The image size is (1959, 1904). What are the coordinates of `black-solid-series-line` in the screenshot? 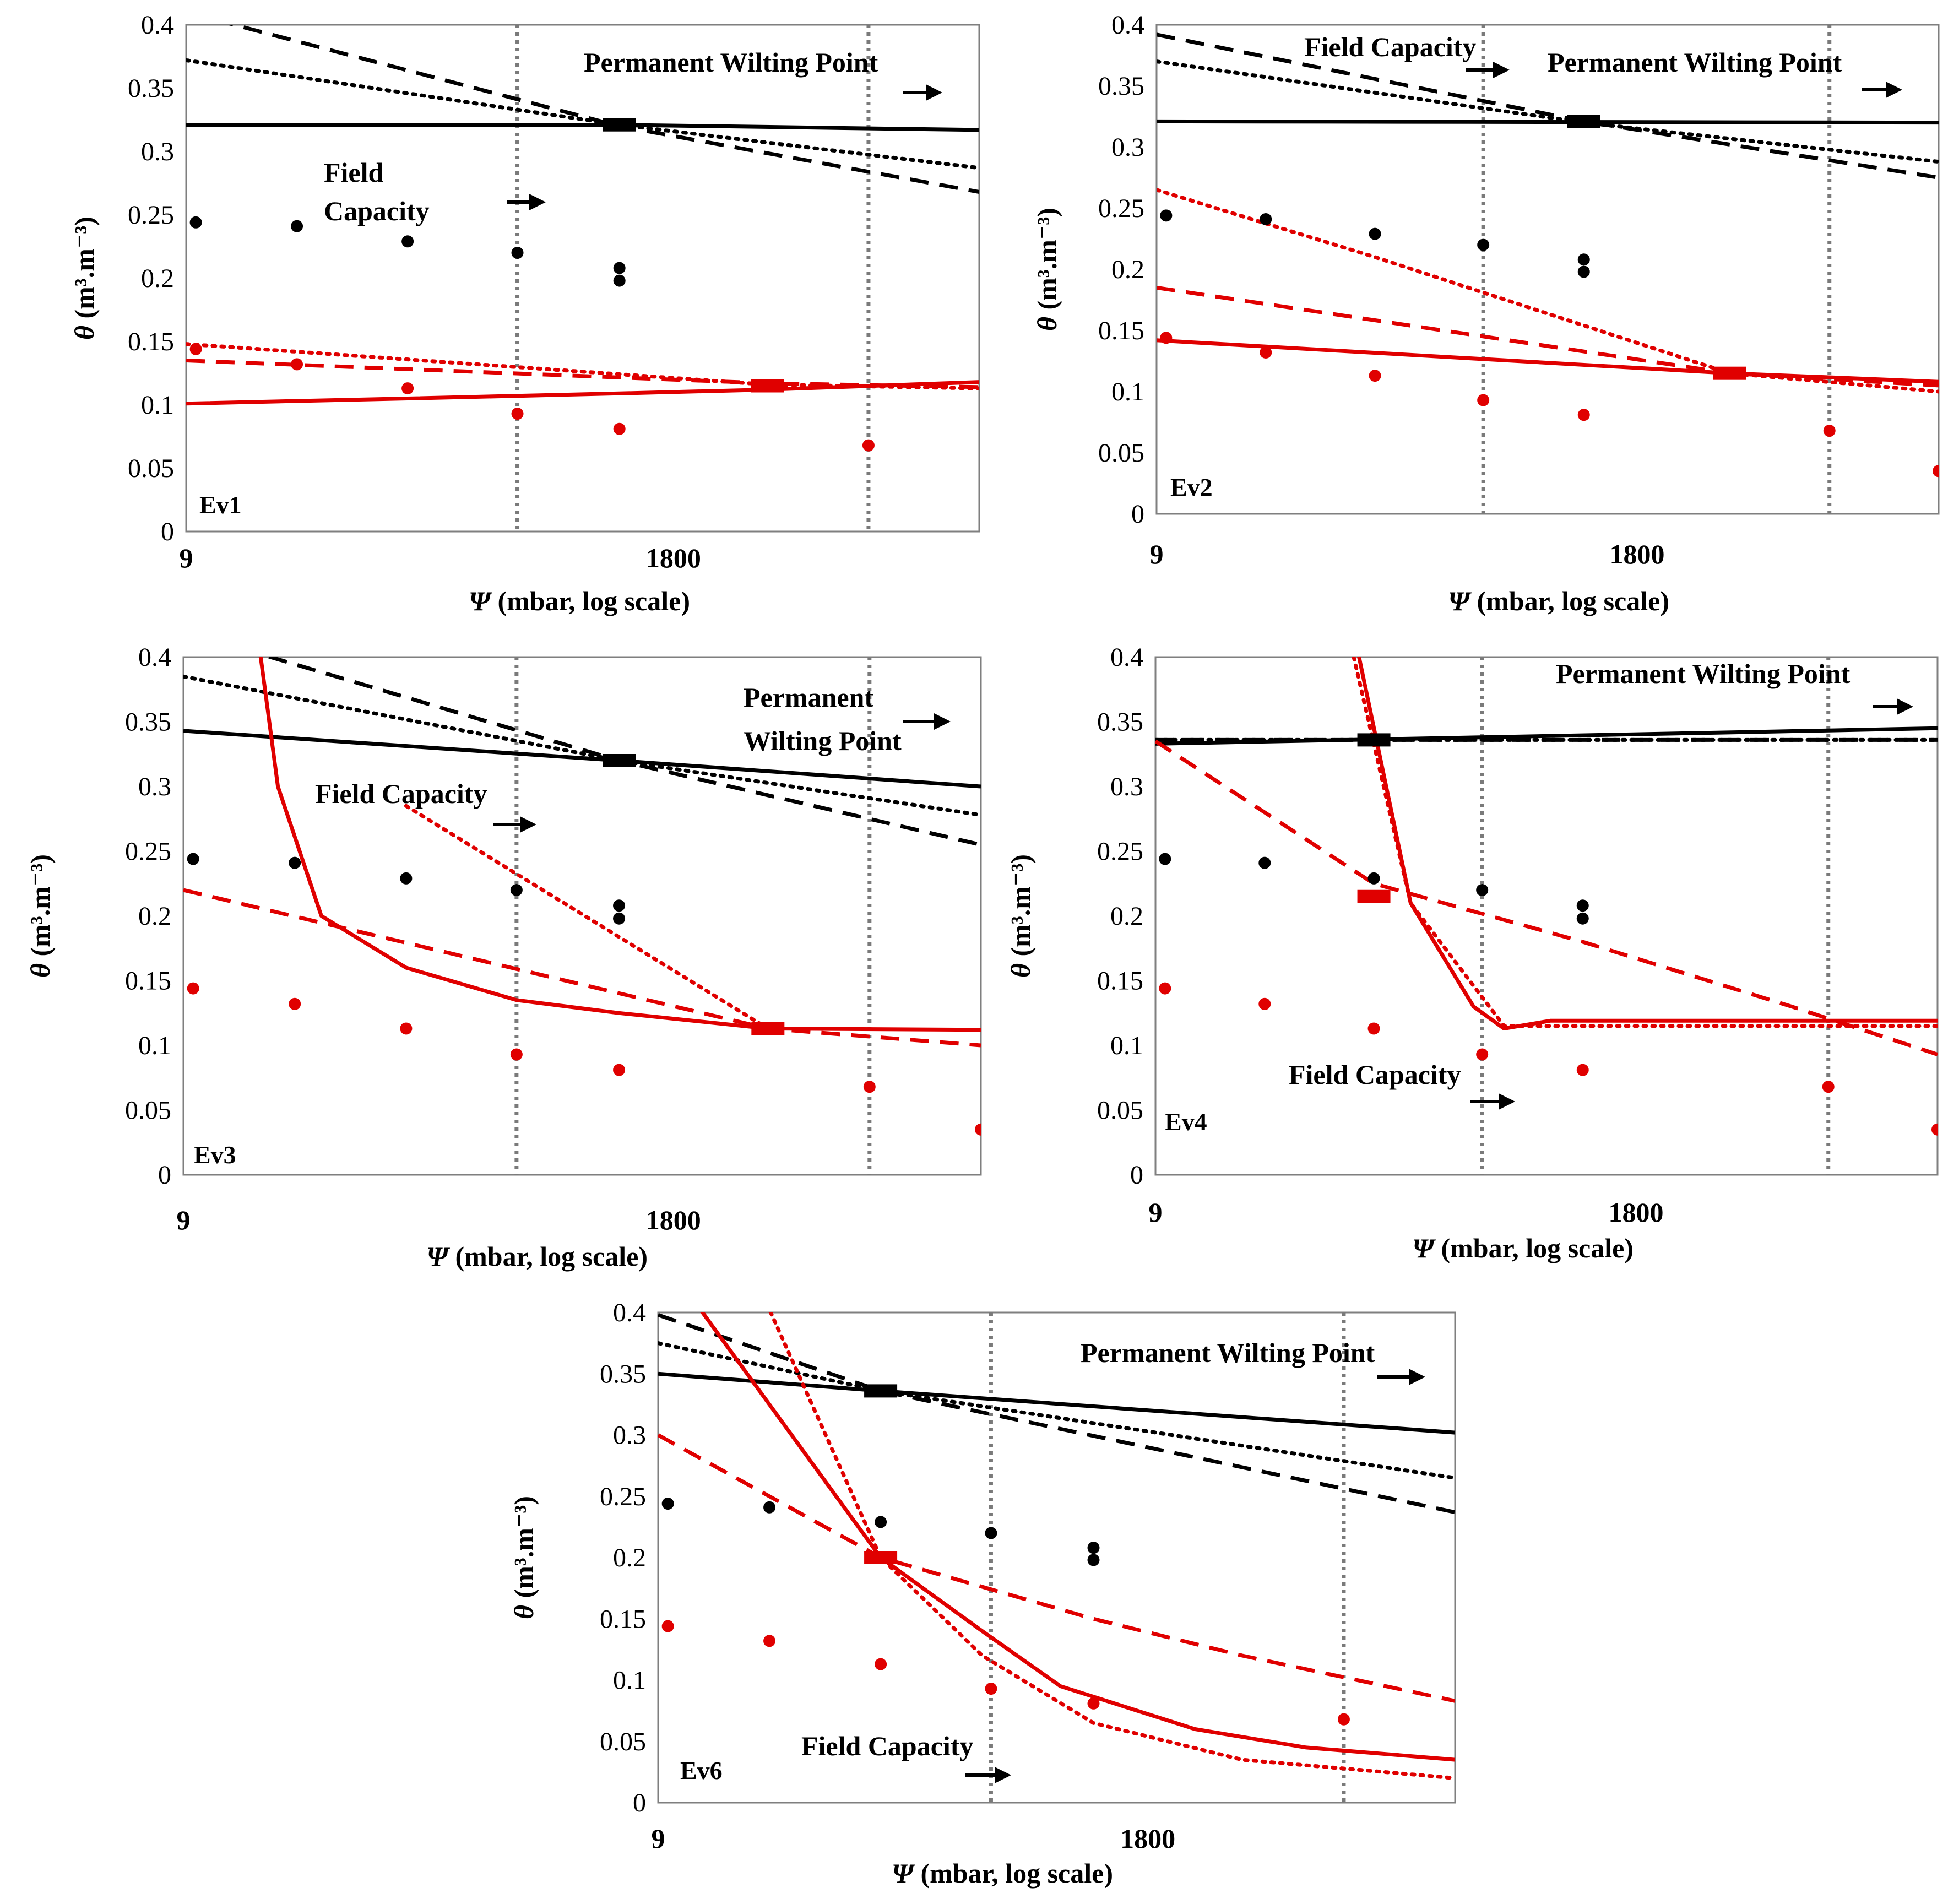 It's located at (1548, 122).